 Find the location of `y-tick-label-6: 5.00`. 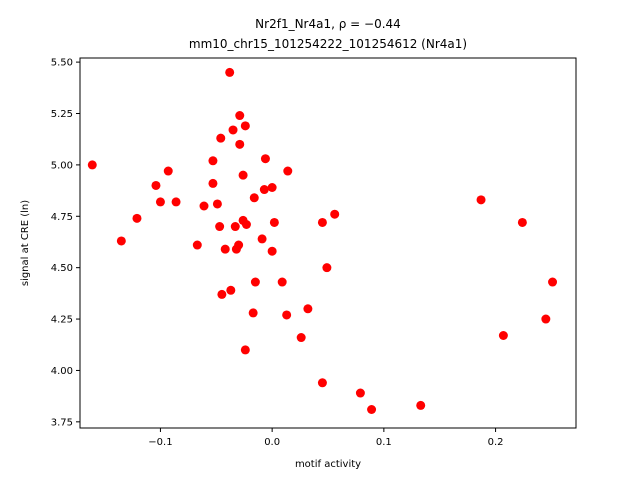

y-tick-label-6: 5.00 is located at coordinates (62, 165).